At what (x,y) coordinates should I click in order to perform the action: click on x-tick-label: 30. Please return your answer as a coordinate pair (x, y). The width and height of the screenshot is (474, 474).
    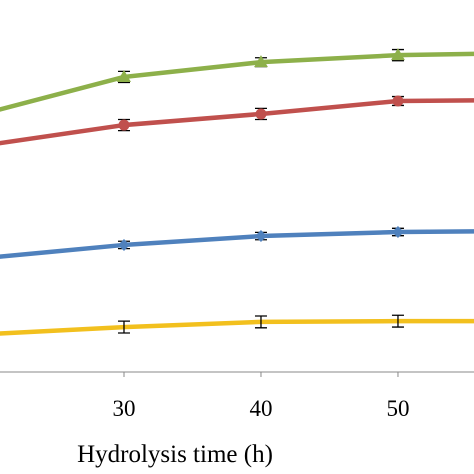
    Looking at the image, I should click on (123, 408).